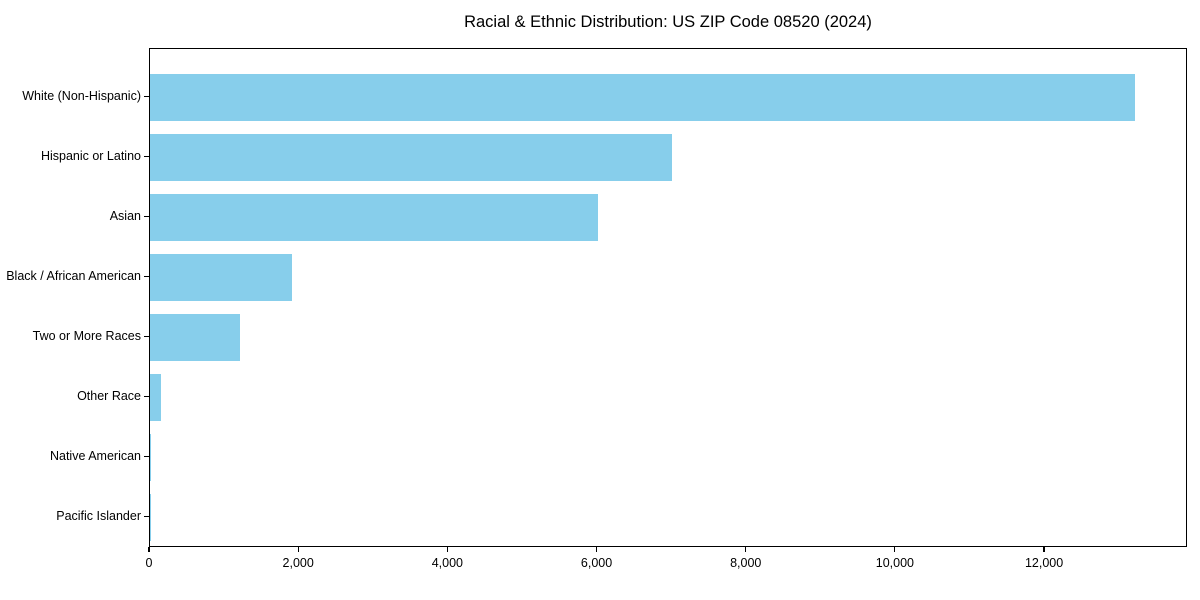  Describe the element at coordinates (149, 563) in the screenshot. I see `x-tick-label: 0` at that location.